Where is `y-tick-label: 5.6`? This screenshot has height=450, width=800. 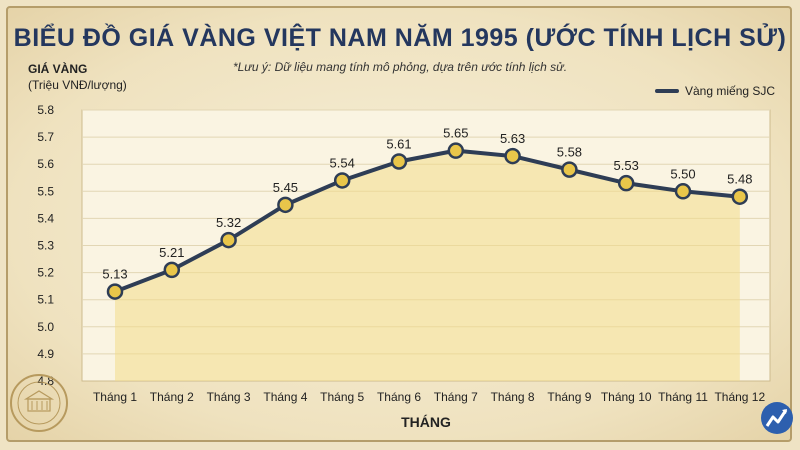 y-tick-label: 5.6 is located at coordinates (45, 164).